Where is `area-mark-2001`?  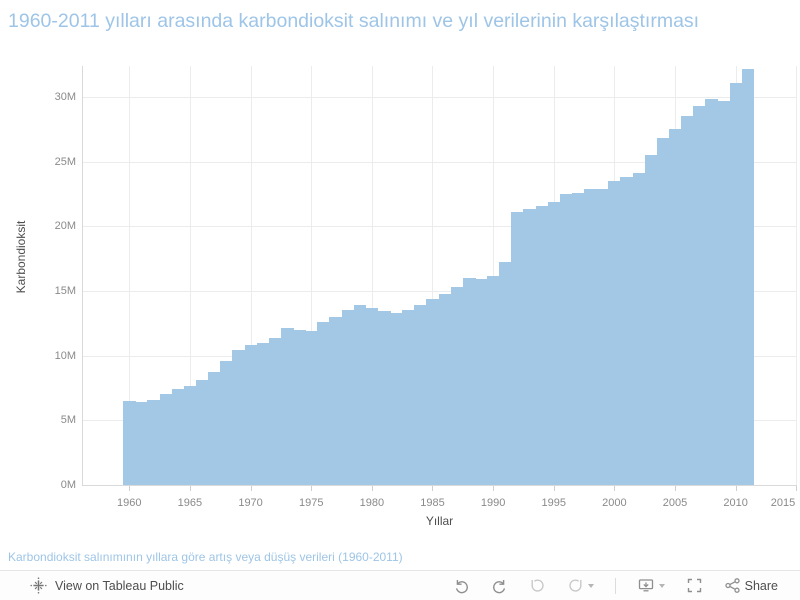 area-mark-2001 is located at coordinates (627, 331).